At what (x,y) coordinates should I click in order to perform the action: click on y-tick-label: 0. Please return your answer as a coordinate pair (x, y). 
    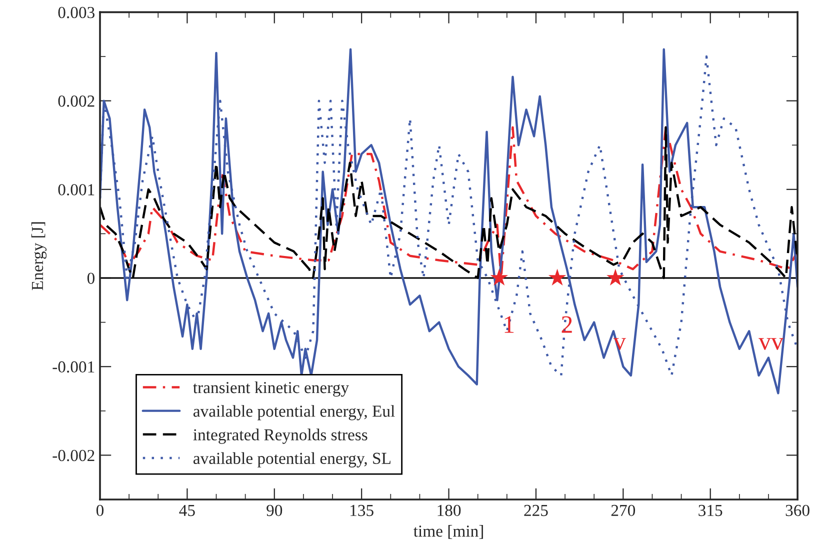
    Looking at the image, I should click on (90, 278).